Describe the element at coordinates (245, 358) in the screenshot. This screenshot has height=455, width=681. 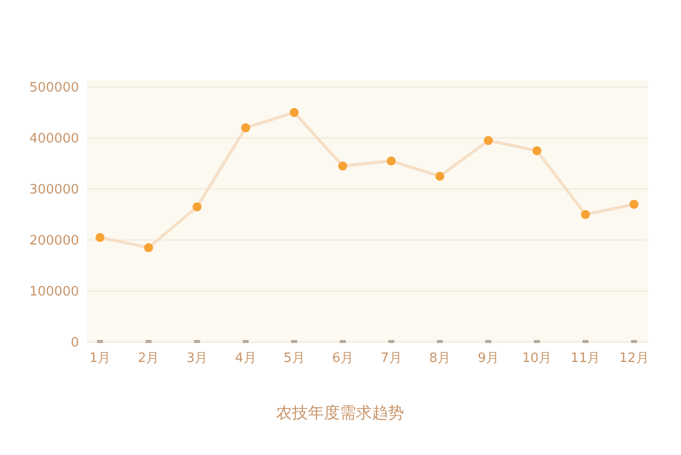
I see `x-tick-label: 4月` at that location.